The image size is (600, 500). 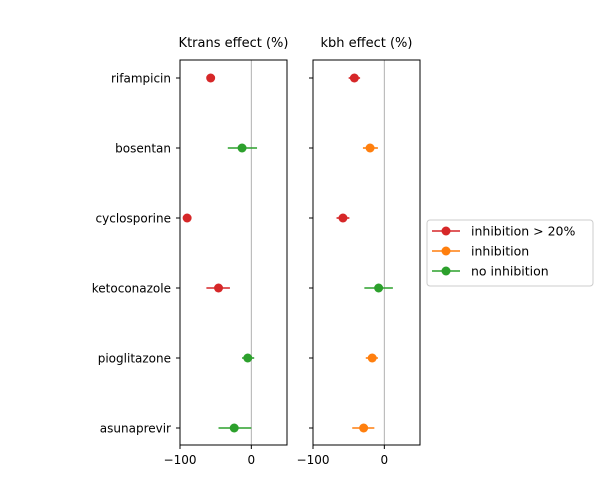 What do you see at coordinates (313, 460) in the screenshot?
I see `kbh-xtick-label--100: −100` at bounding box center [313, 460].